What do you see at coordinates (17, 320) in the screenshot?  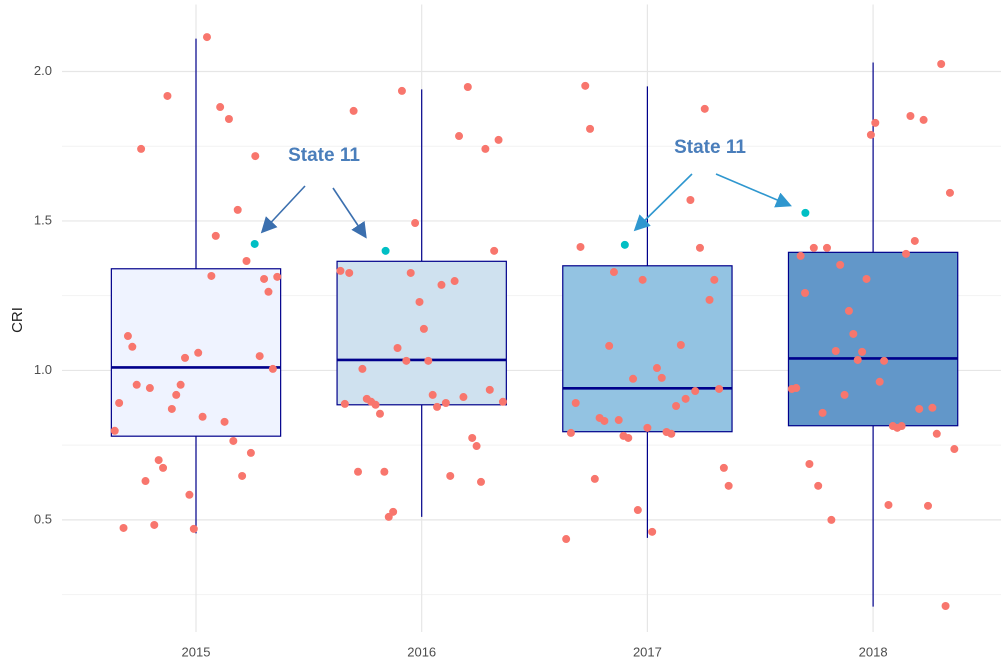 I see `y-axis-label: CRI` at bounding box center [17, 320].